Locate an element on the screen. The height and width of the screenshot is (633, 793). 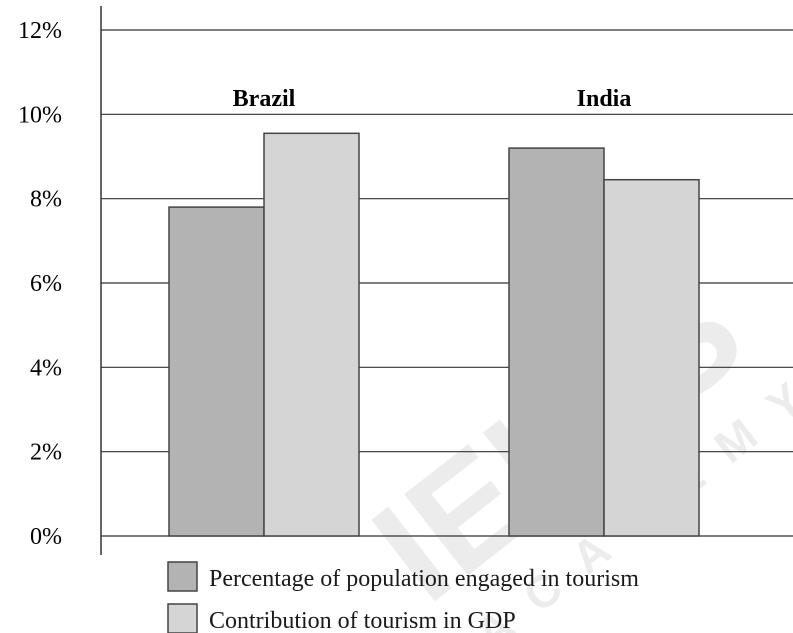
category-label-india: India is located at coordinates (604, 99).